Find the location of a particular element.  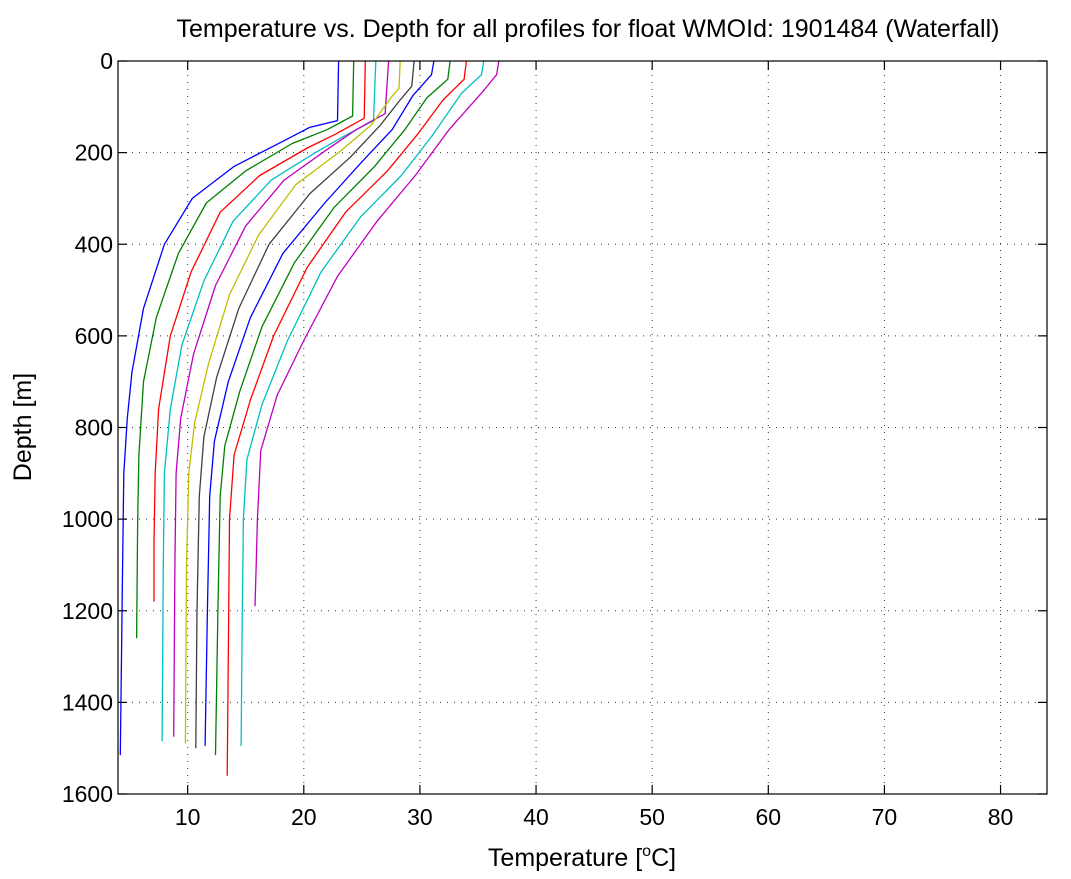

y-tick-label: 1600 is located at coordinates (87, 794).